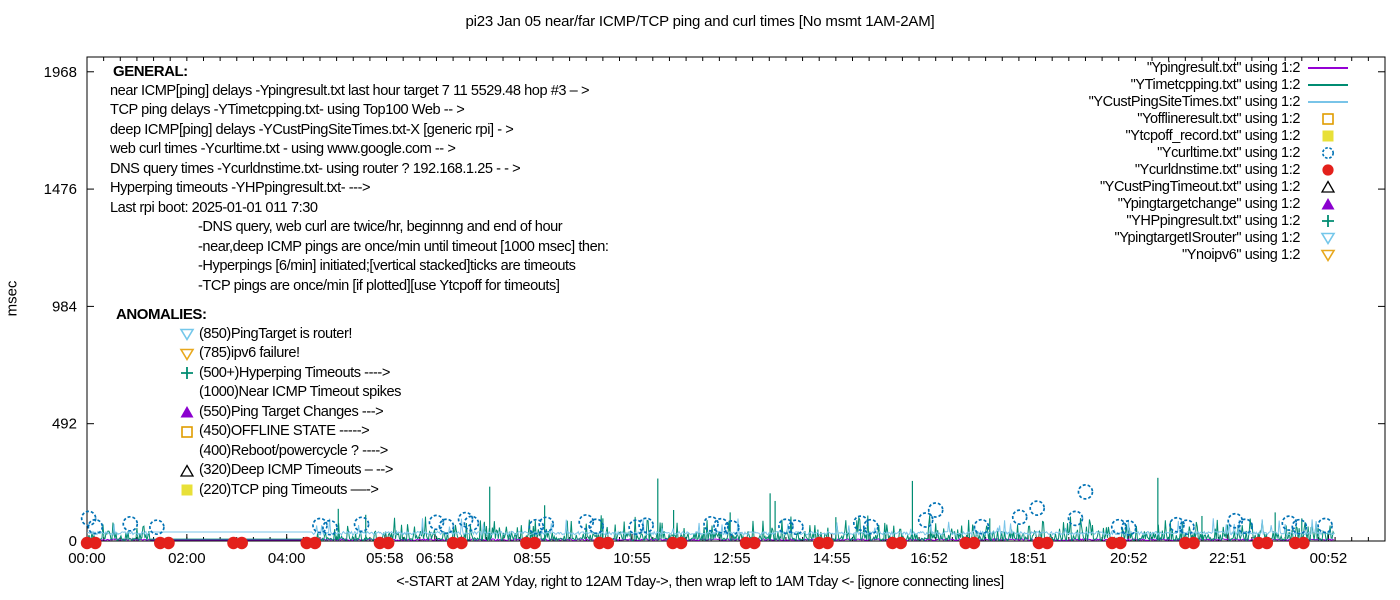 This screenshot has width=1400, height=600. Describe the element at coordinates (187, 431) in the screenshot. I see `sq-open-icon` at that location.